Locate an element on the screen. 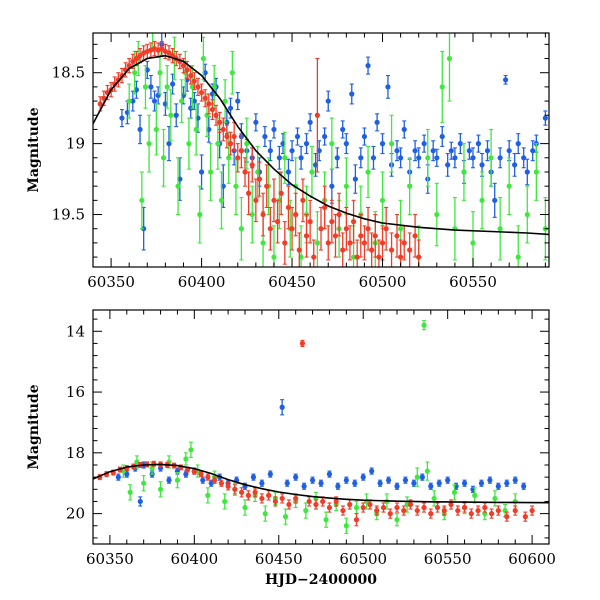 The width and height of the screenshot is (600, 600). model-curve is located at coordinates (321, 483).